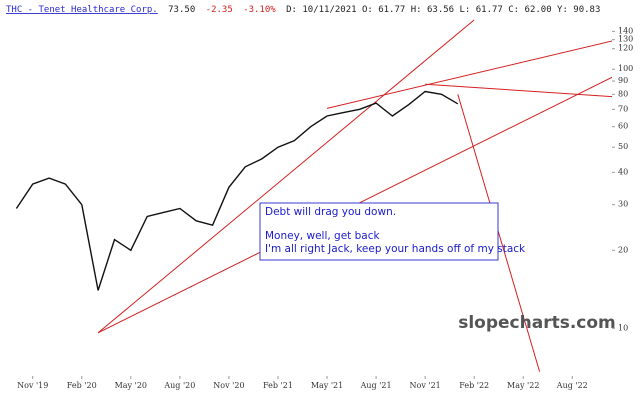 This screenshot has height=403, width=640. I want to click on watermark: slopecharts.com, so click(537, 323).